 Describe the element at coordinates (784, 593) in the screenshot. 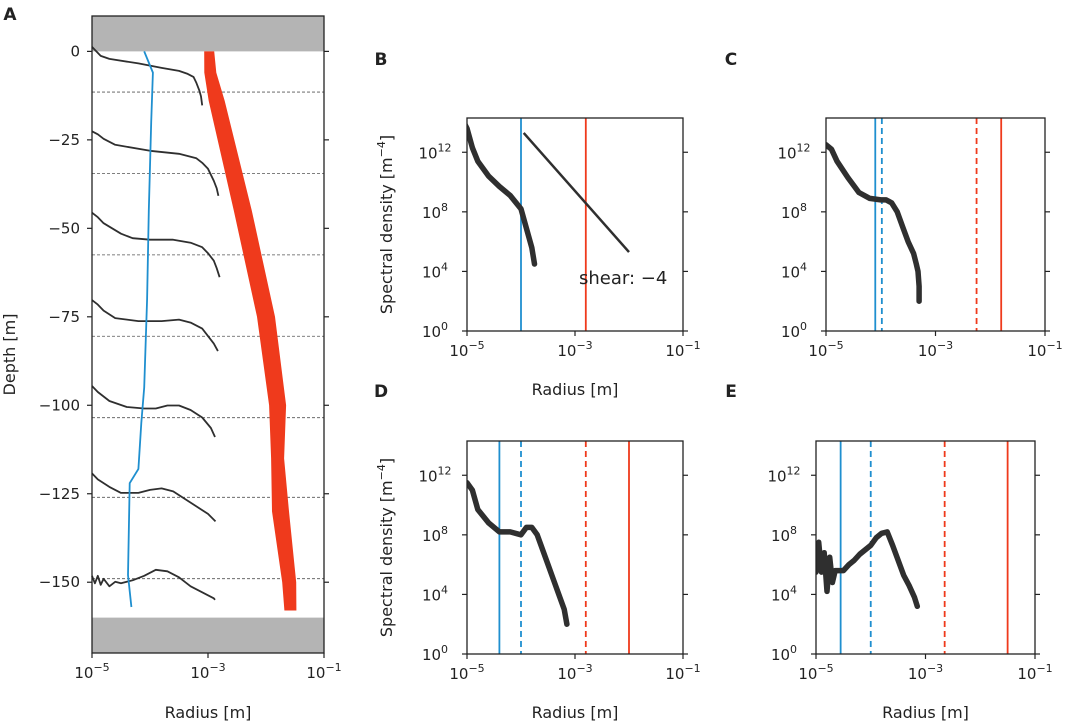

I see `e-ytick-label-1: 10⁴` at that location.